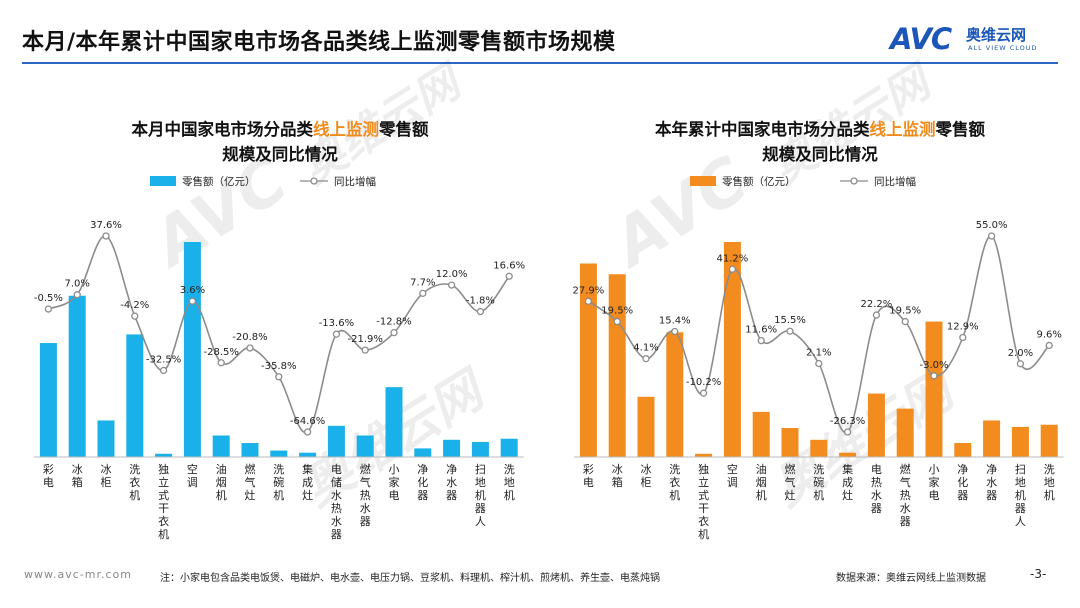 The height and width of the screenshot is (608, 1080). What do you see at coordinates (480, 301) in the screenshot?
I see `growth-label-15: -1.8%` at bounding box center [480, 301].